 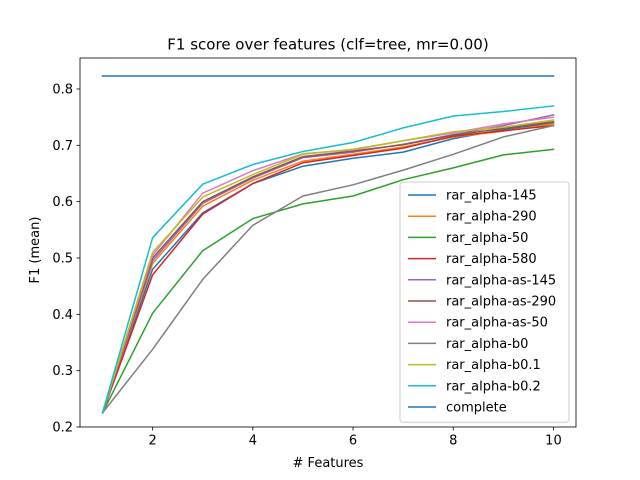 I want to click on x-tick-label: 2, so click(x=153, y=441).